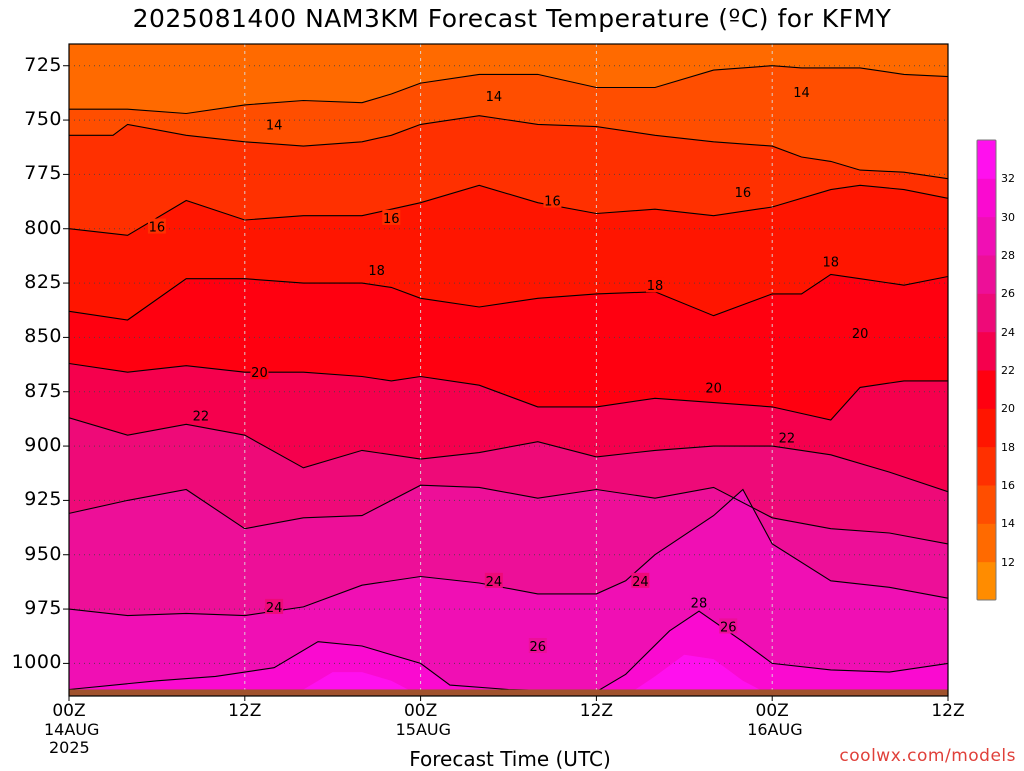 The image size is (1024, 771). Describe the element at coordinates (43, 553) in the screenshot. I see `y-tick-label: 950` at that location.